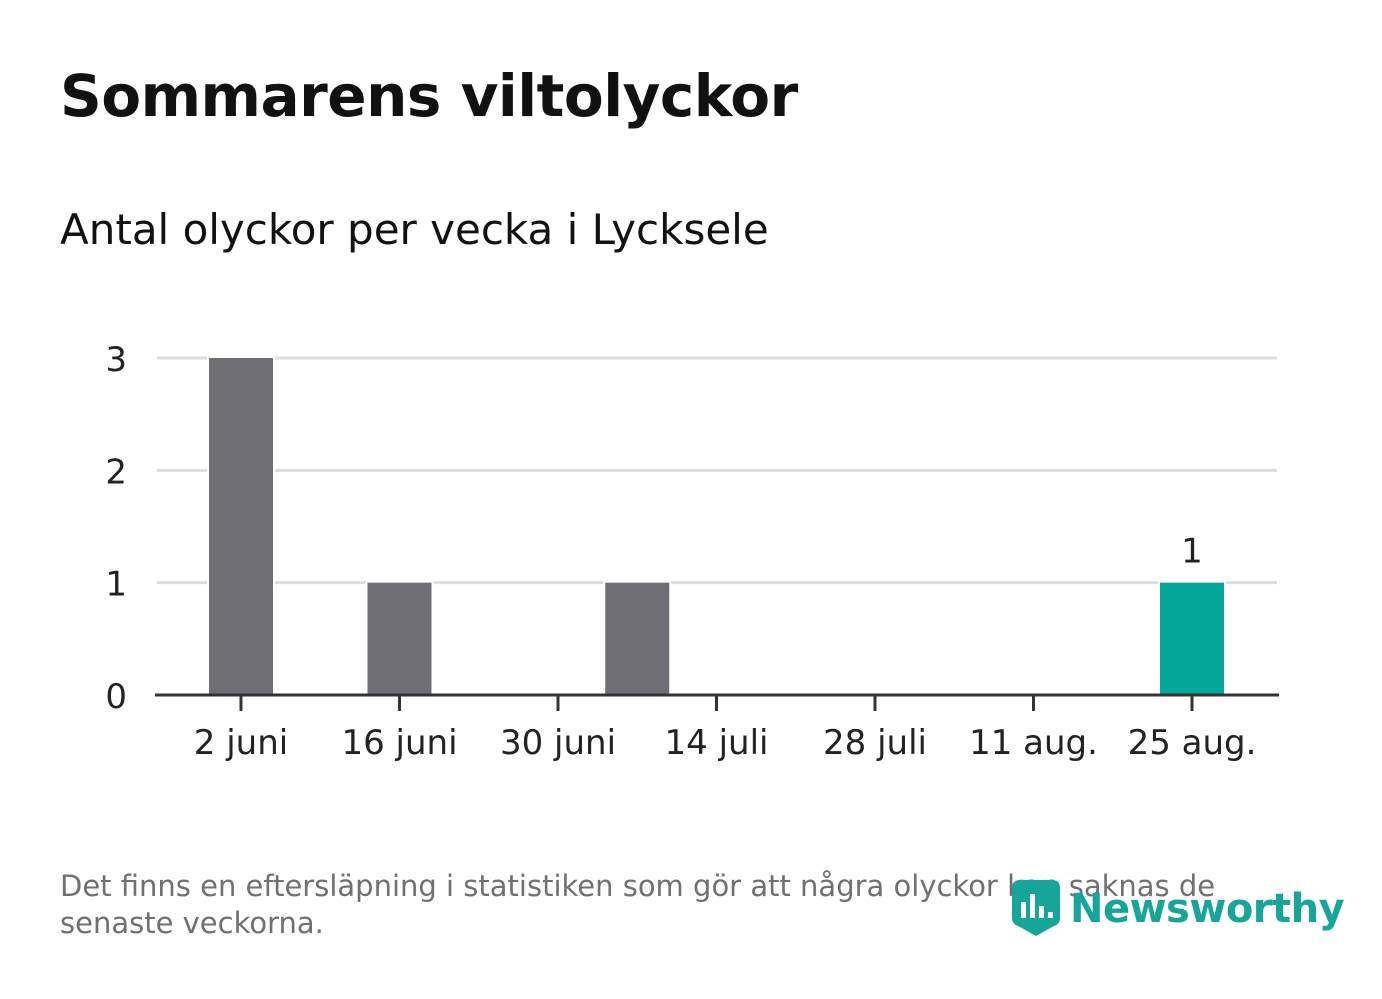 The image size is (1382, 999). Describe the element at coordinates (116, 360) in the screenshot. I see `y-tick-label-3: 3` at that location.